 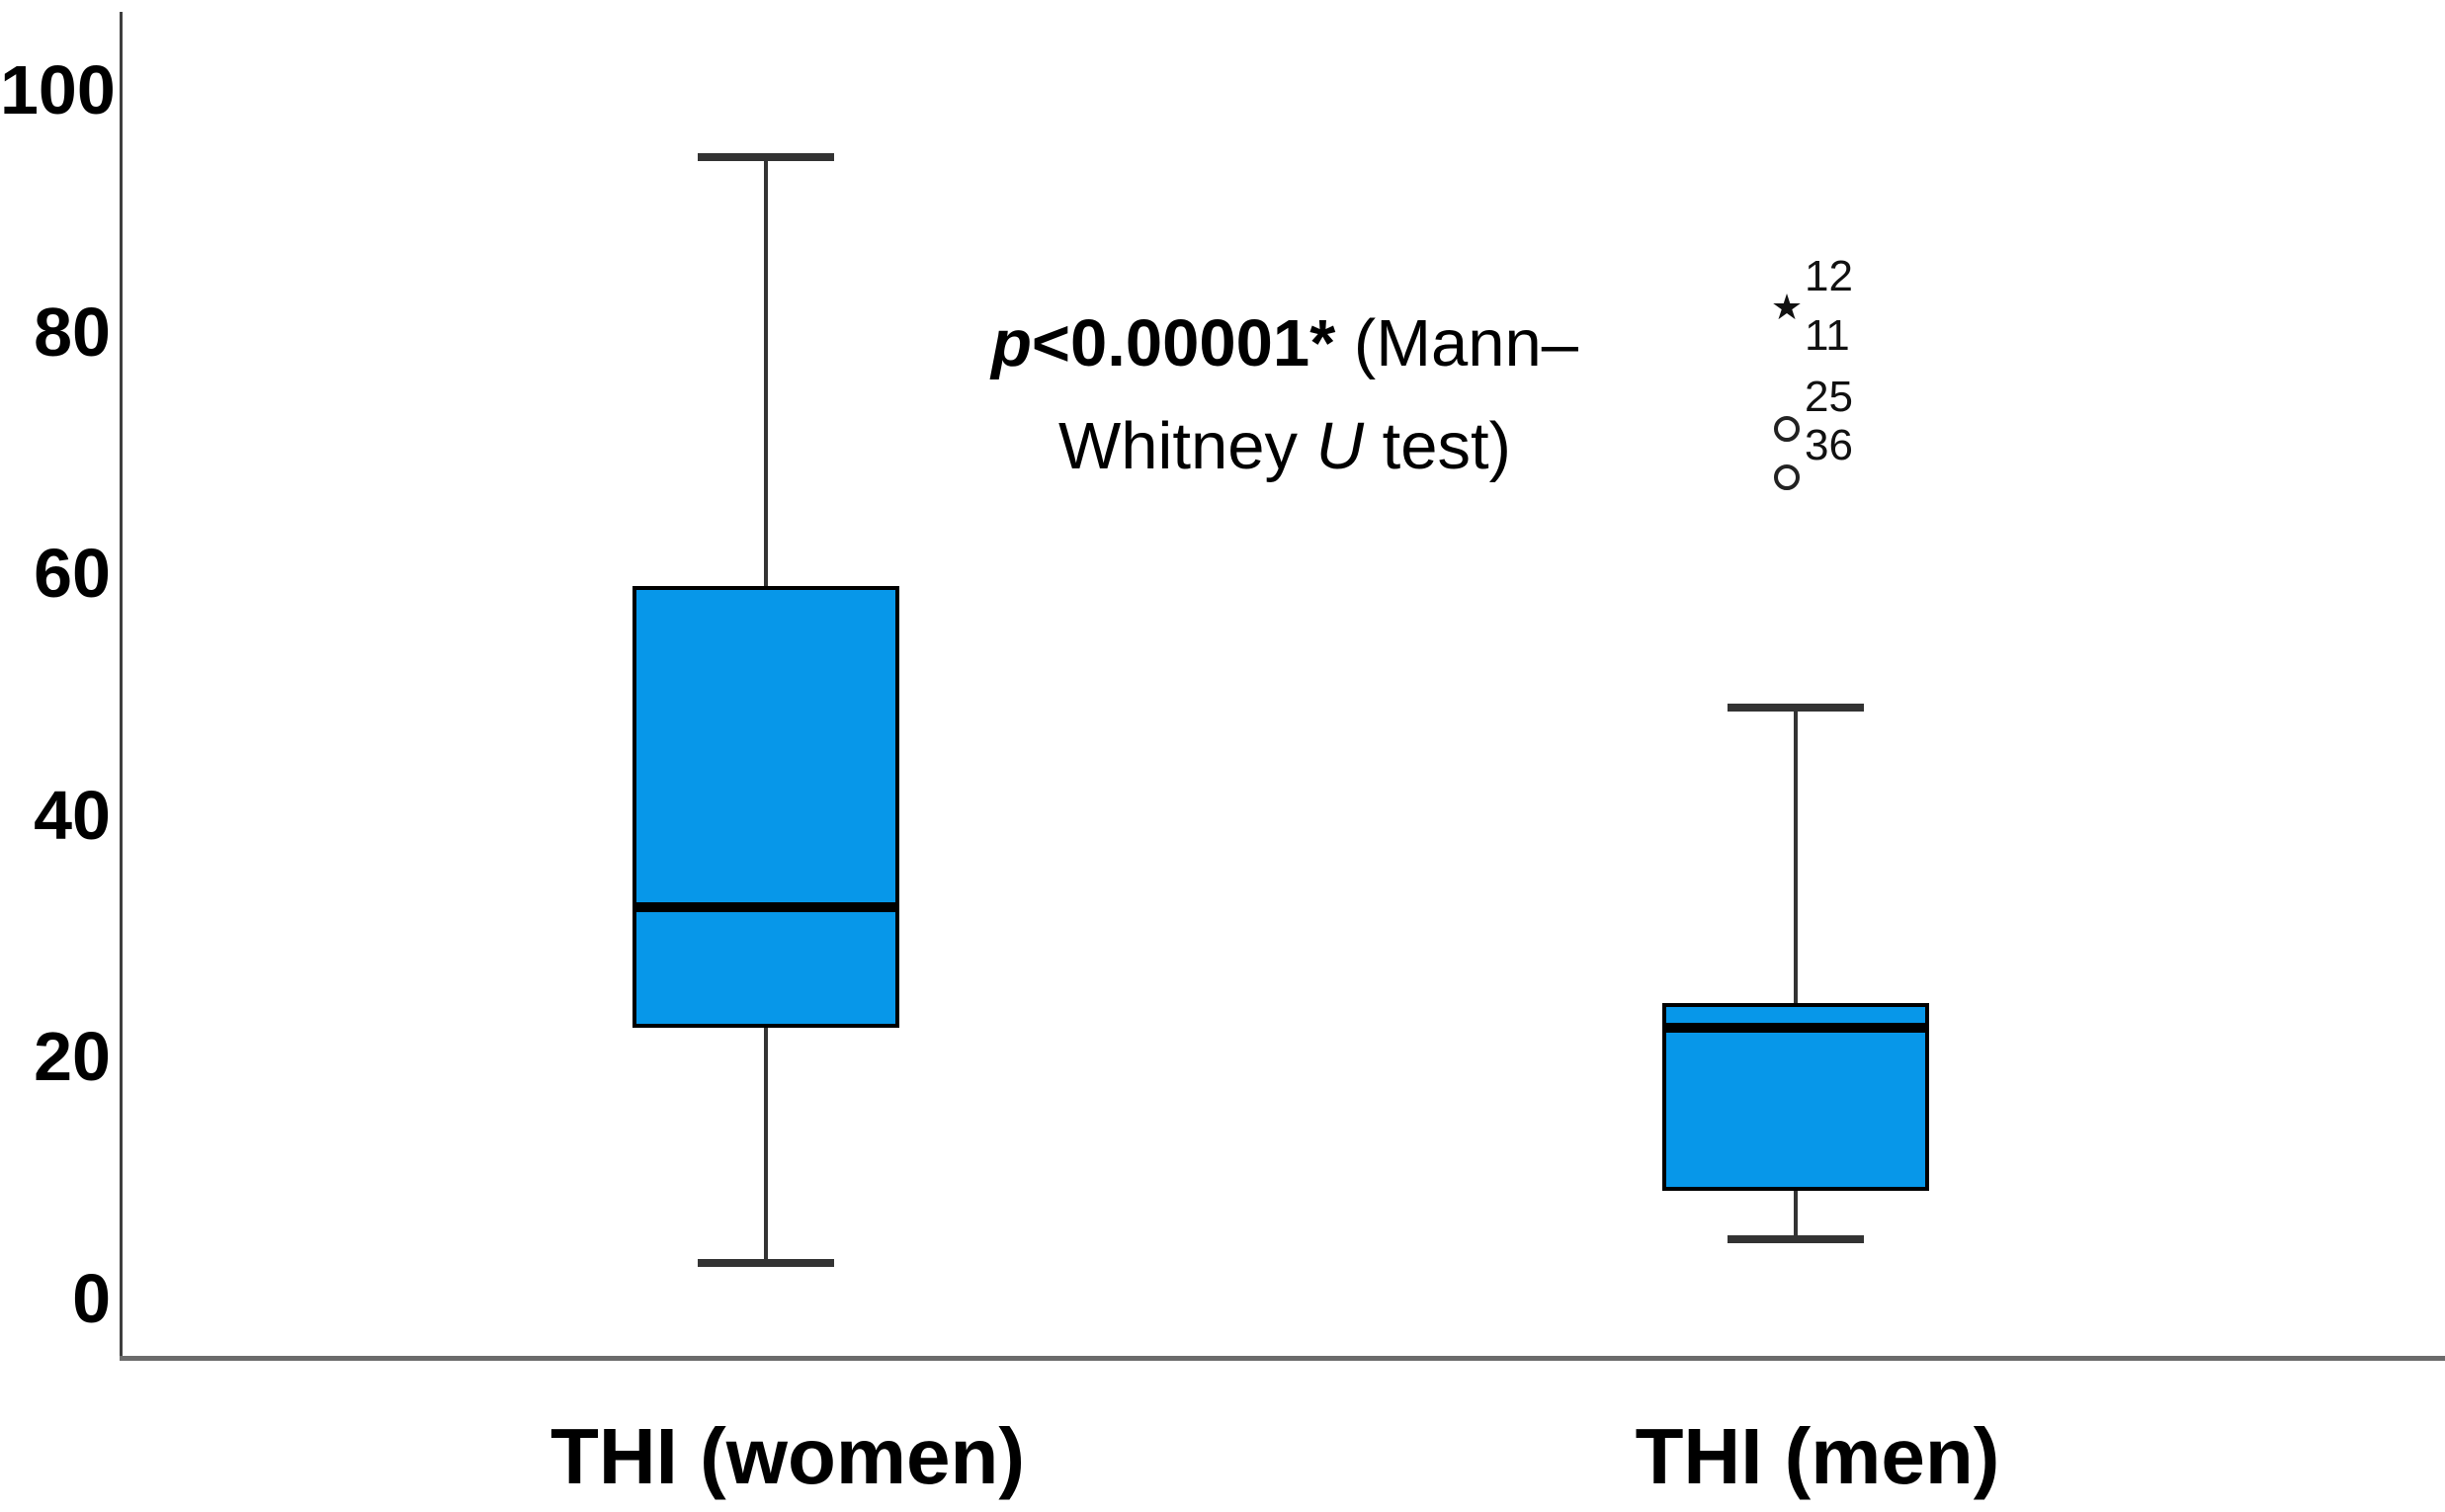 What do you see at coordinates (1187, 446) in the screenshot?
I see `annotation-line2-pre: Whitney` at bounding box center [1187, 446].